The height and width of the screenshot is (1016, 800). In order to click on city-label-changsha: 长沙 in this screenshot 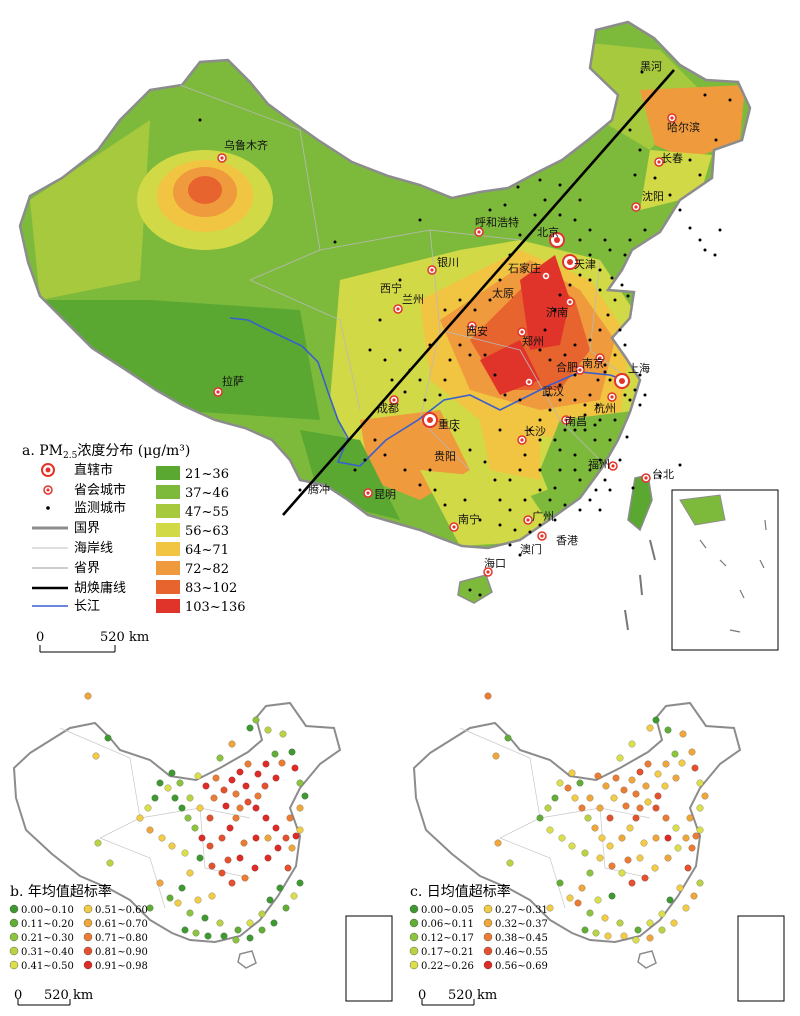, I will do `click(535, 431)`.